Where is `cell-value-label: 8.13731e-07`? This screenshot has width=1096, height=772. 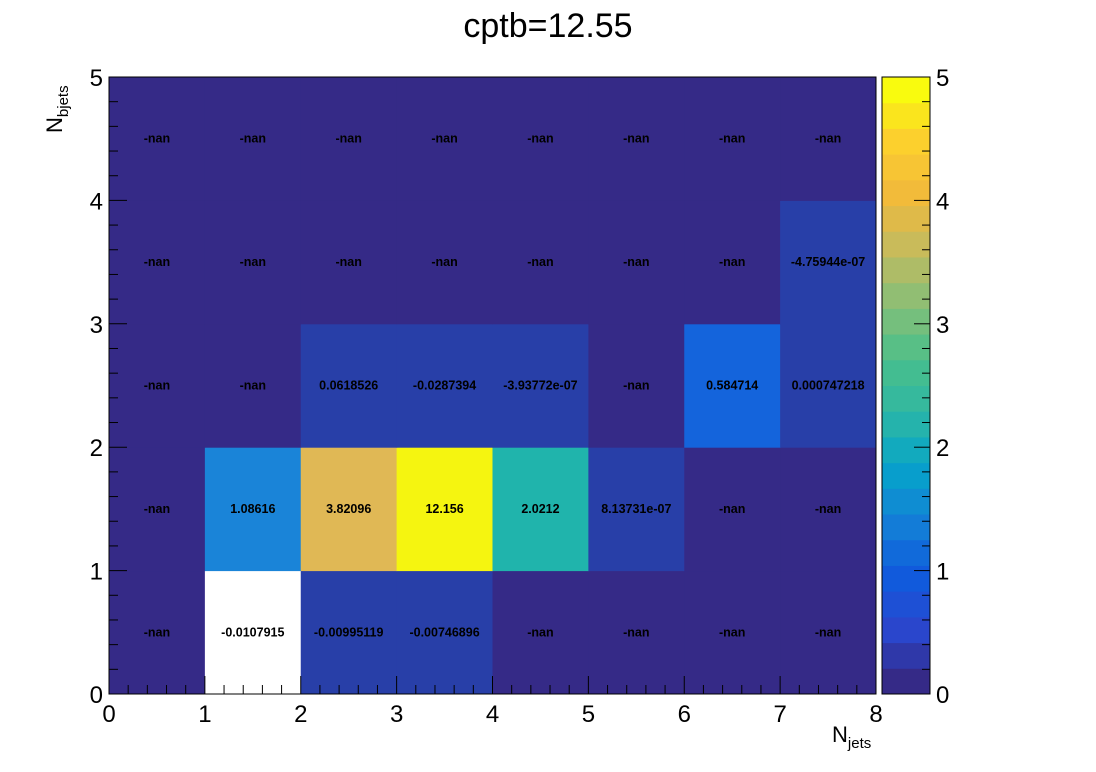
cell-value-label: 8.13731e-07 is located at coordinates (636, 509).